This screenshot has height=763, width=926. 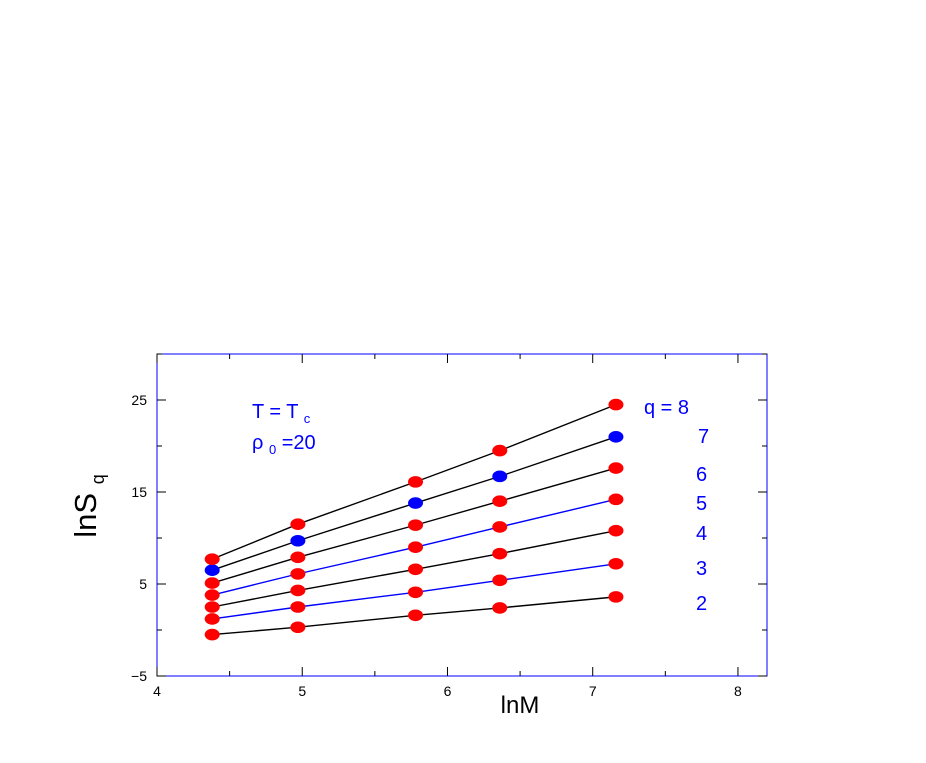 What do you see at coordinates (520, 705) in the screenshot?
I see `x-axis-label: lnM` at bounding box center [520, 705].